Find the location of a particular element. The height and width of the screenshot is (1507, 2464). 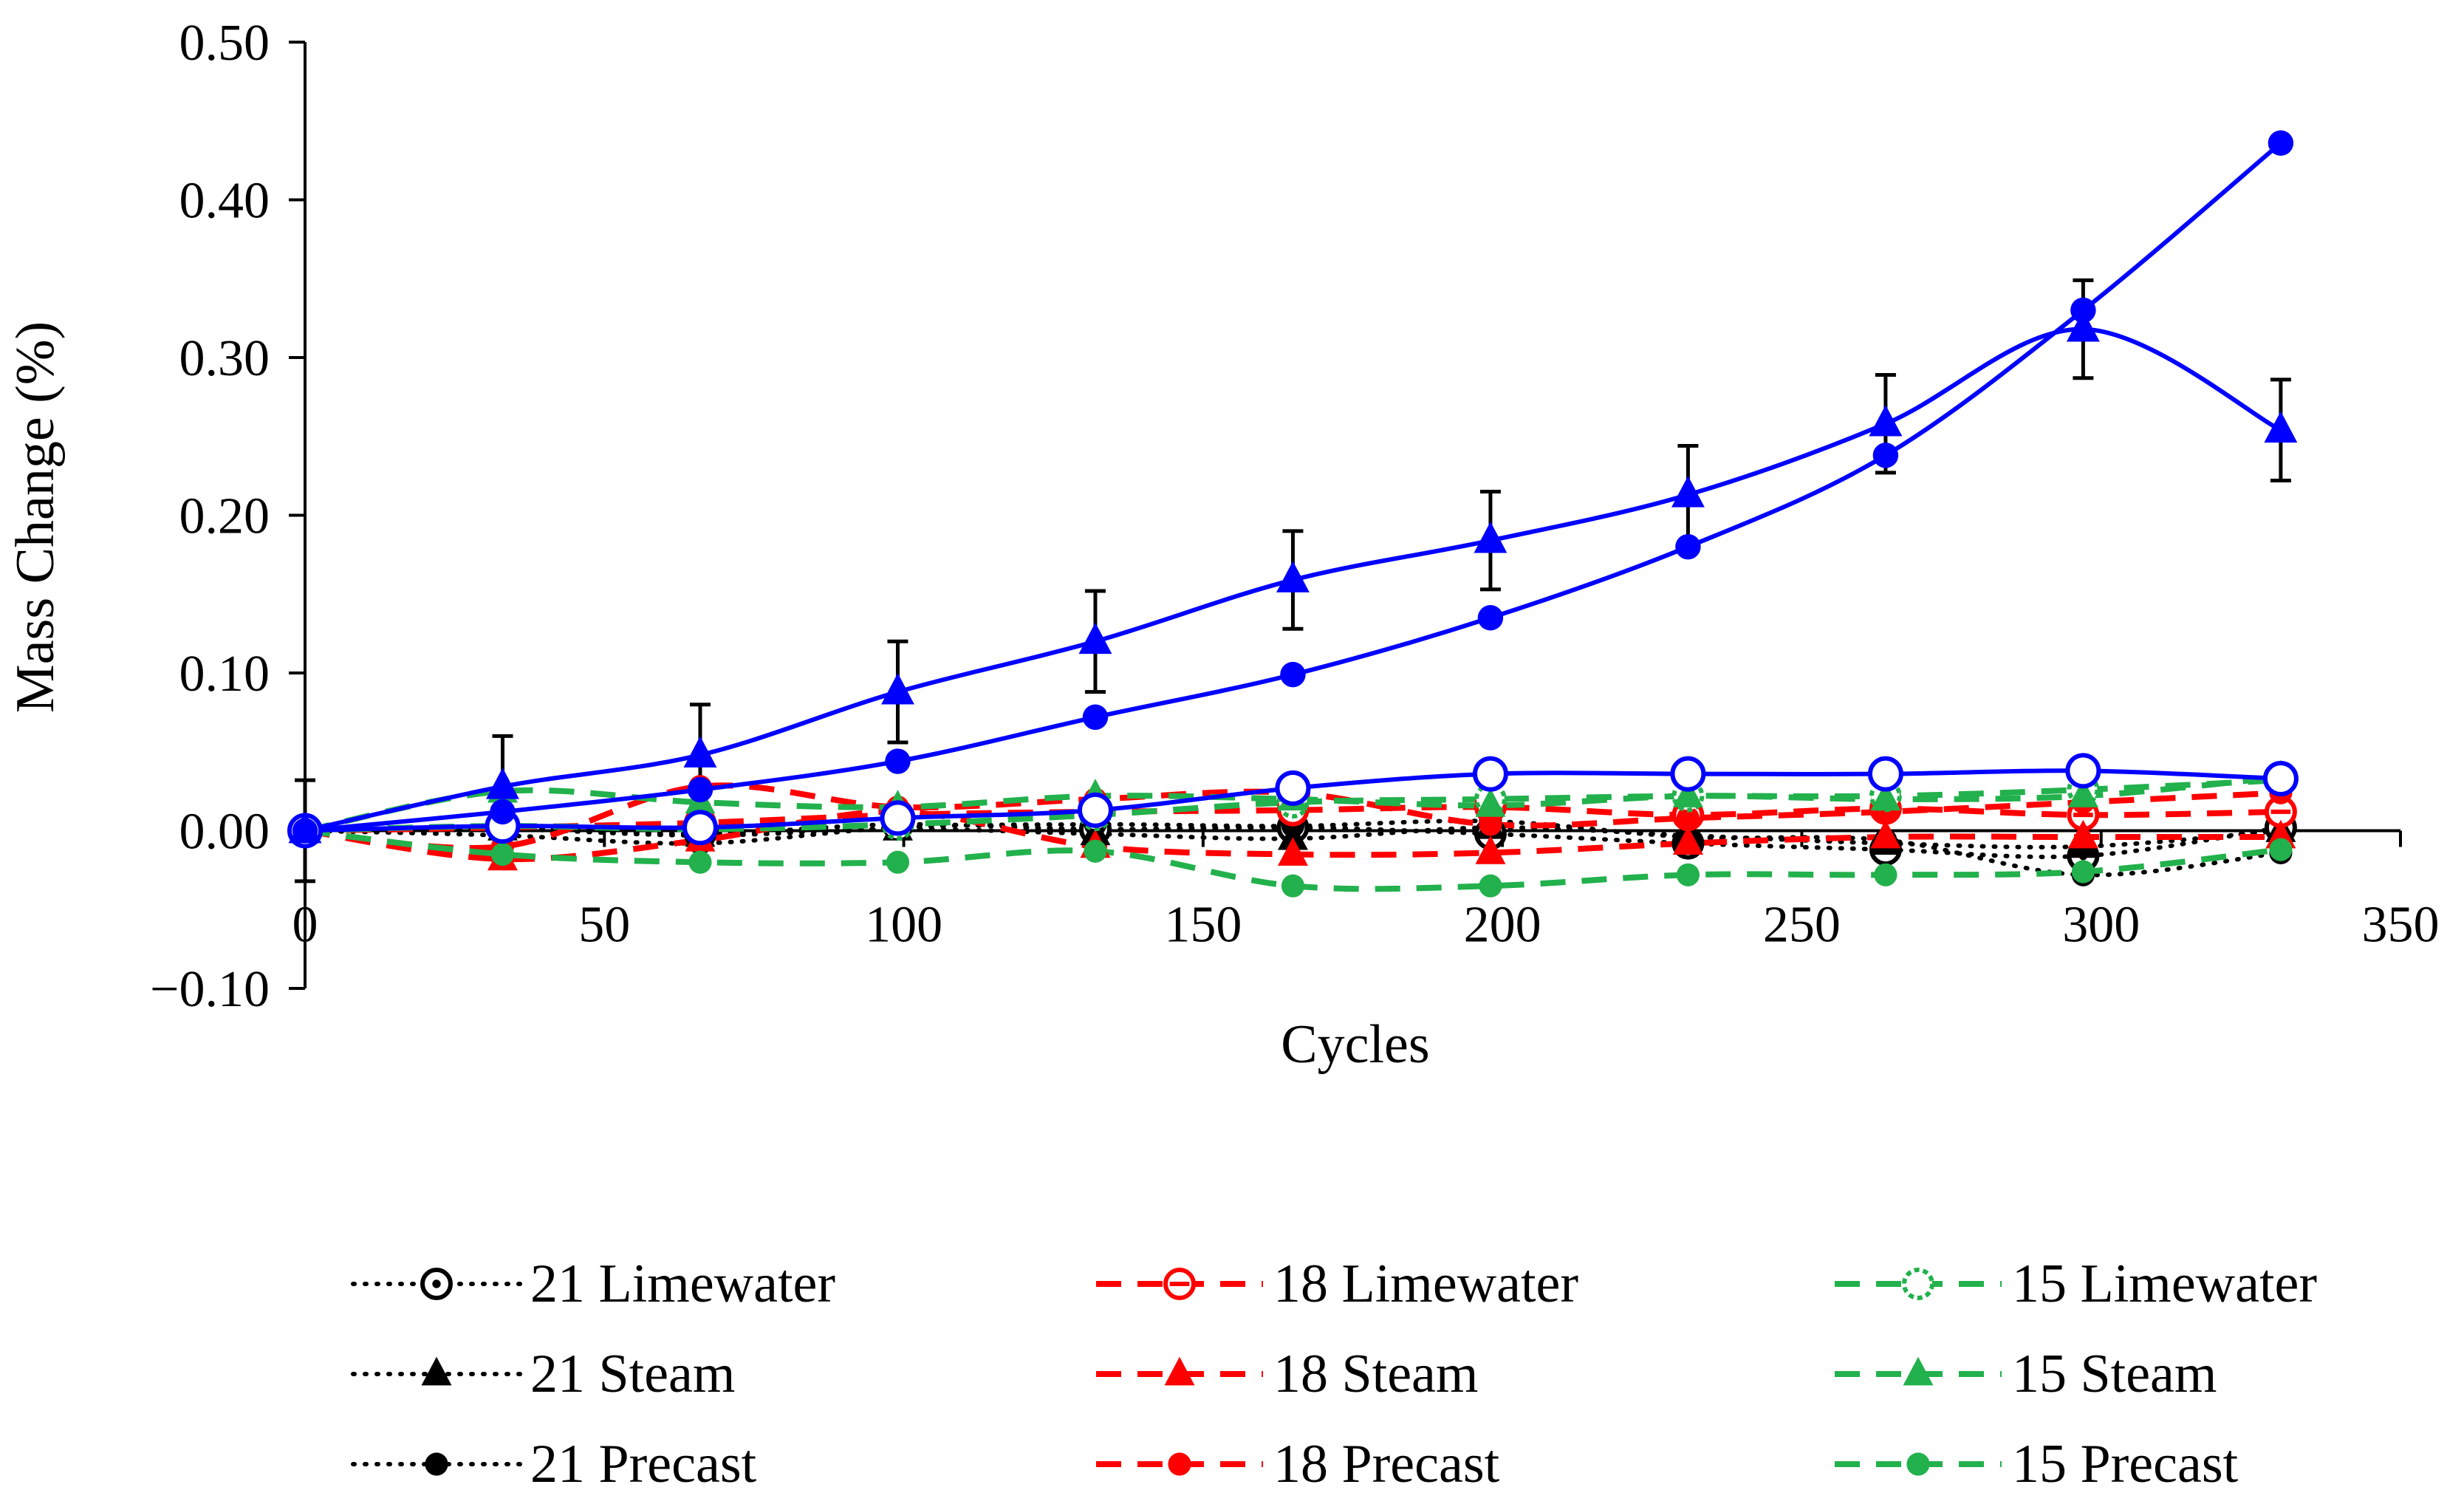

legend-item: 18 Steam is located at coordinates (1287, 1374).